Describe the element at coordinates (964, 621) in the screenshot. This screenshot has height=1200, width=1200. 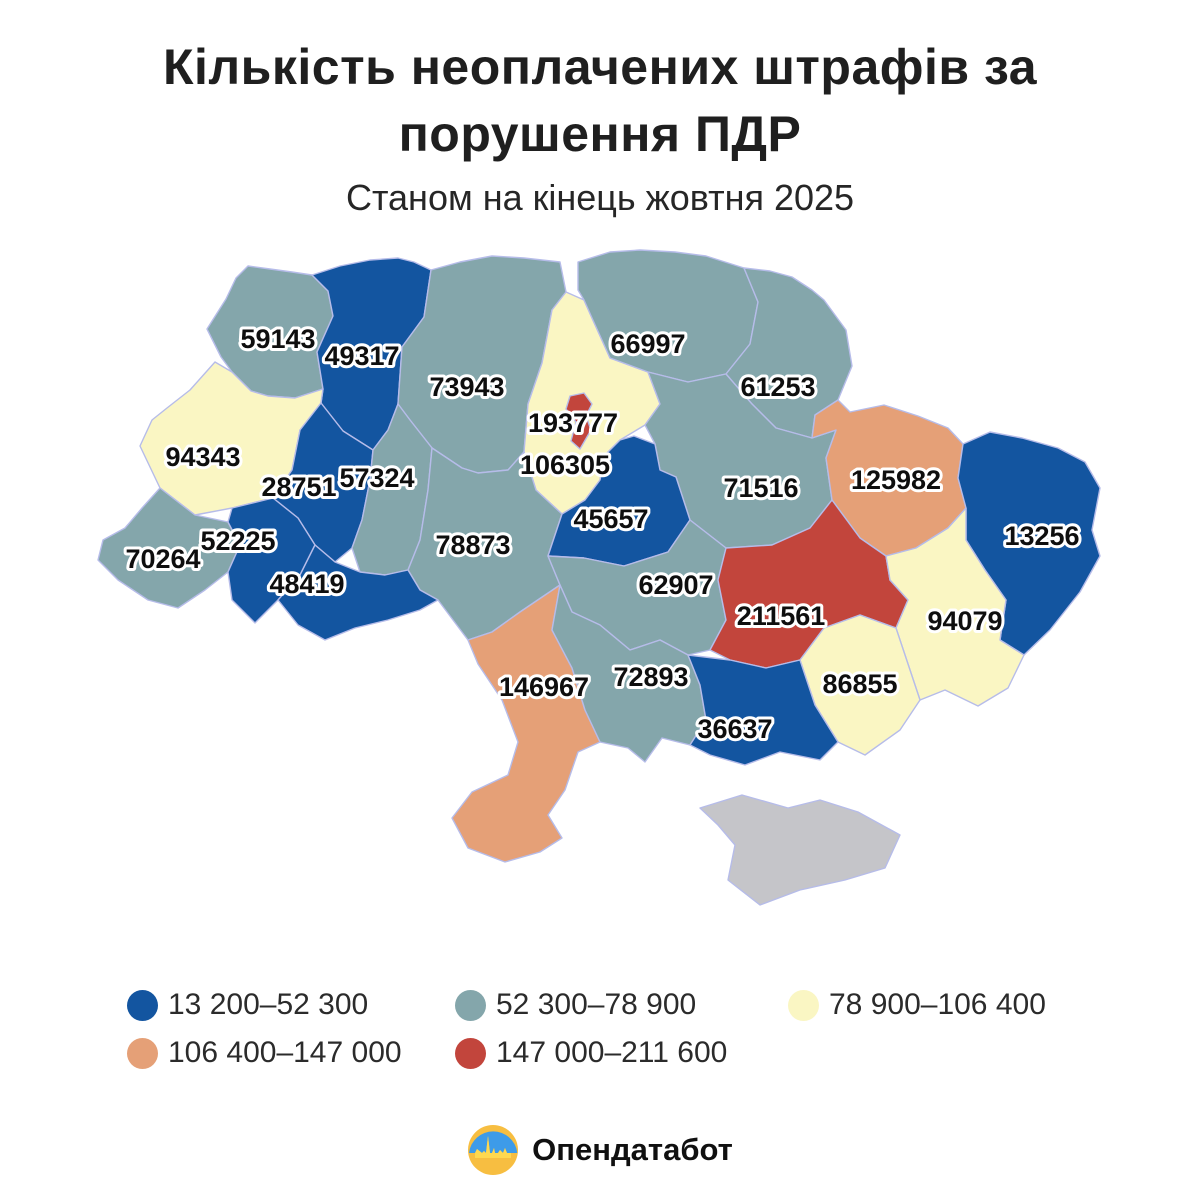
I see `region-label-donetsk: 94079` at that location.